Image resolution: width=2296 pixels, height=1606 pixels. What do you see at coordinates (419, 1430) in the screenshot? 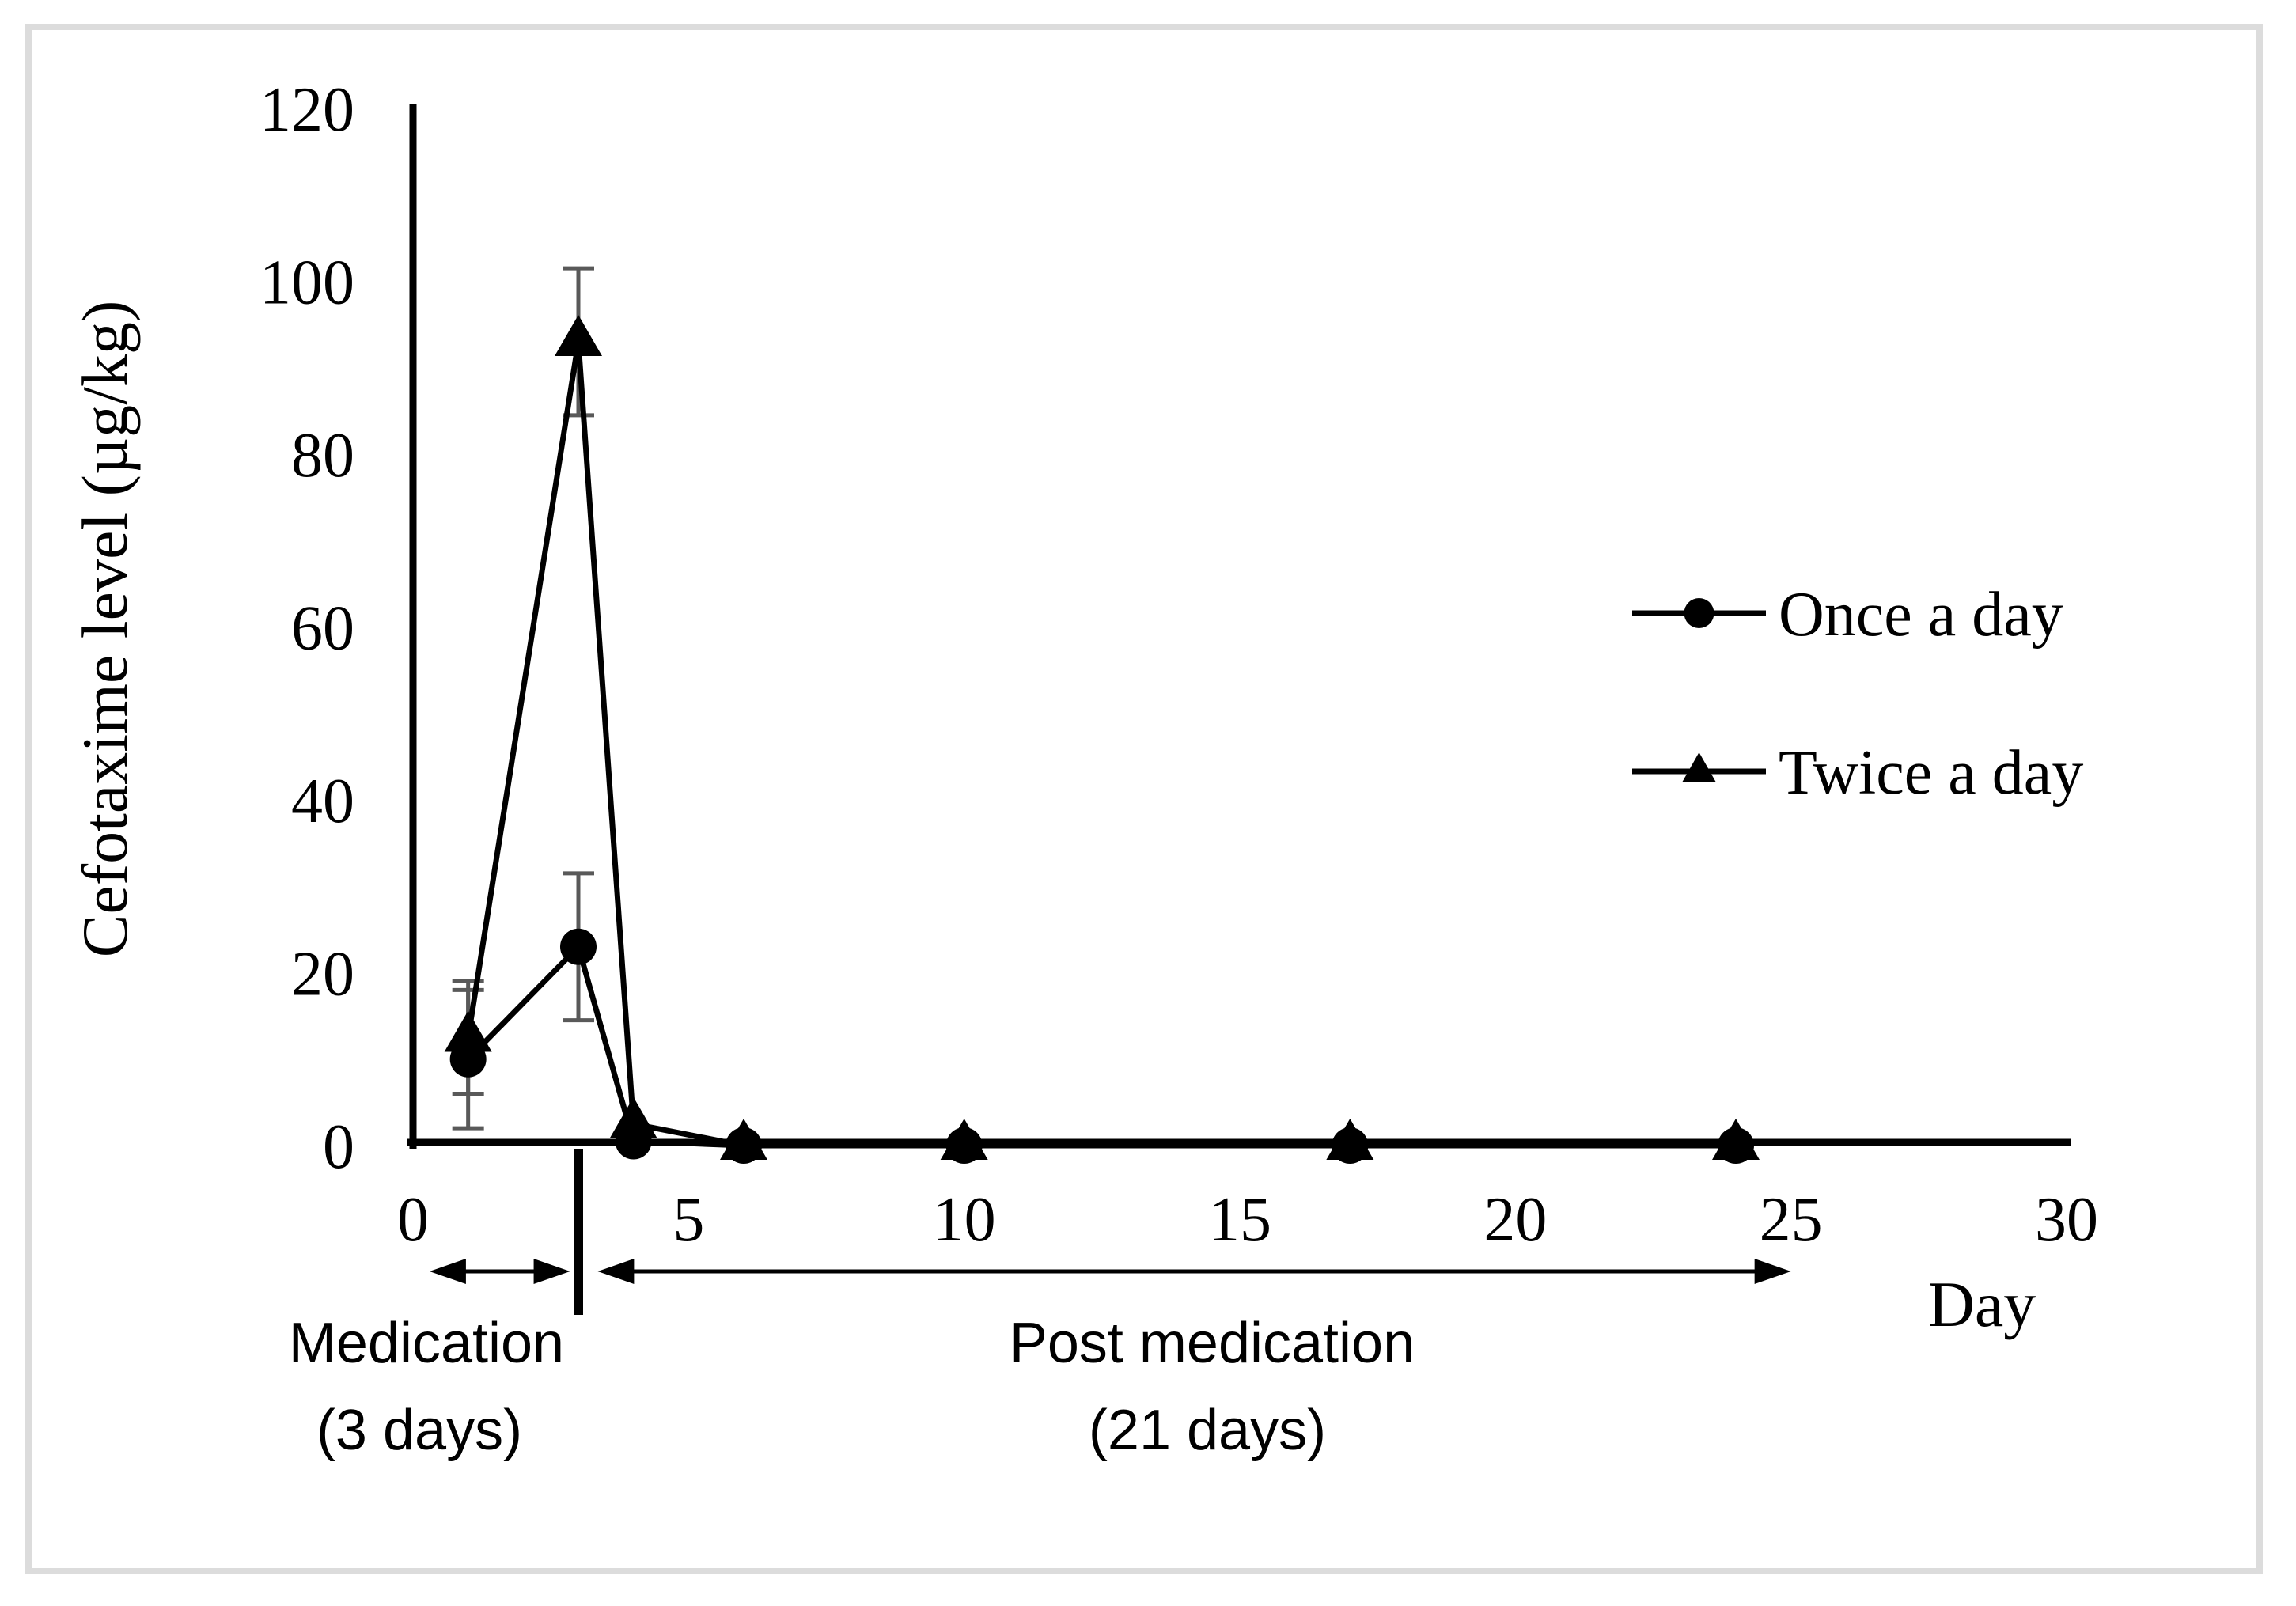
I see `medication-label-line2: (3 days)` at bounding box center [419, 1430].